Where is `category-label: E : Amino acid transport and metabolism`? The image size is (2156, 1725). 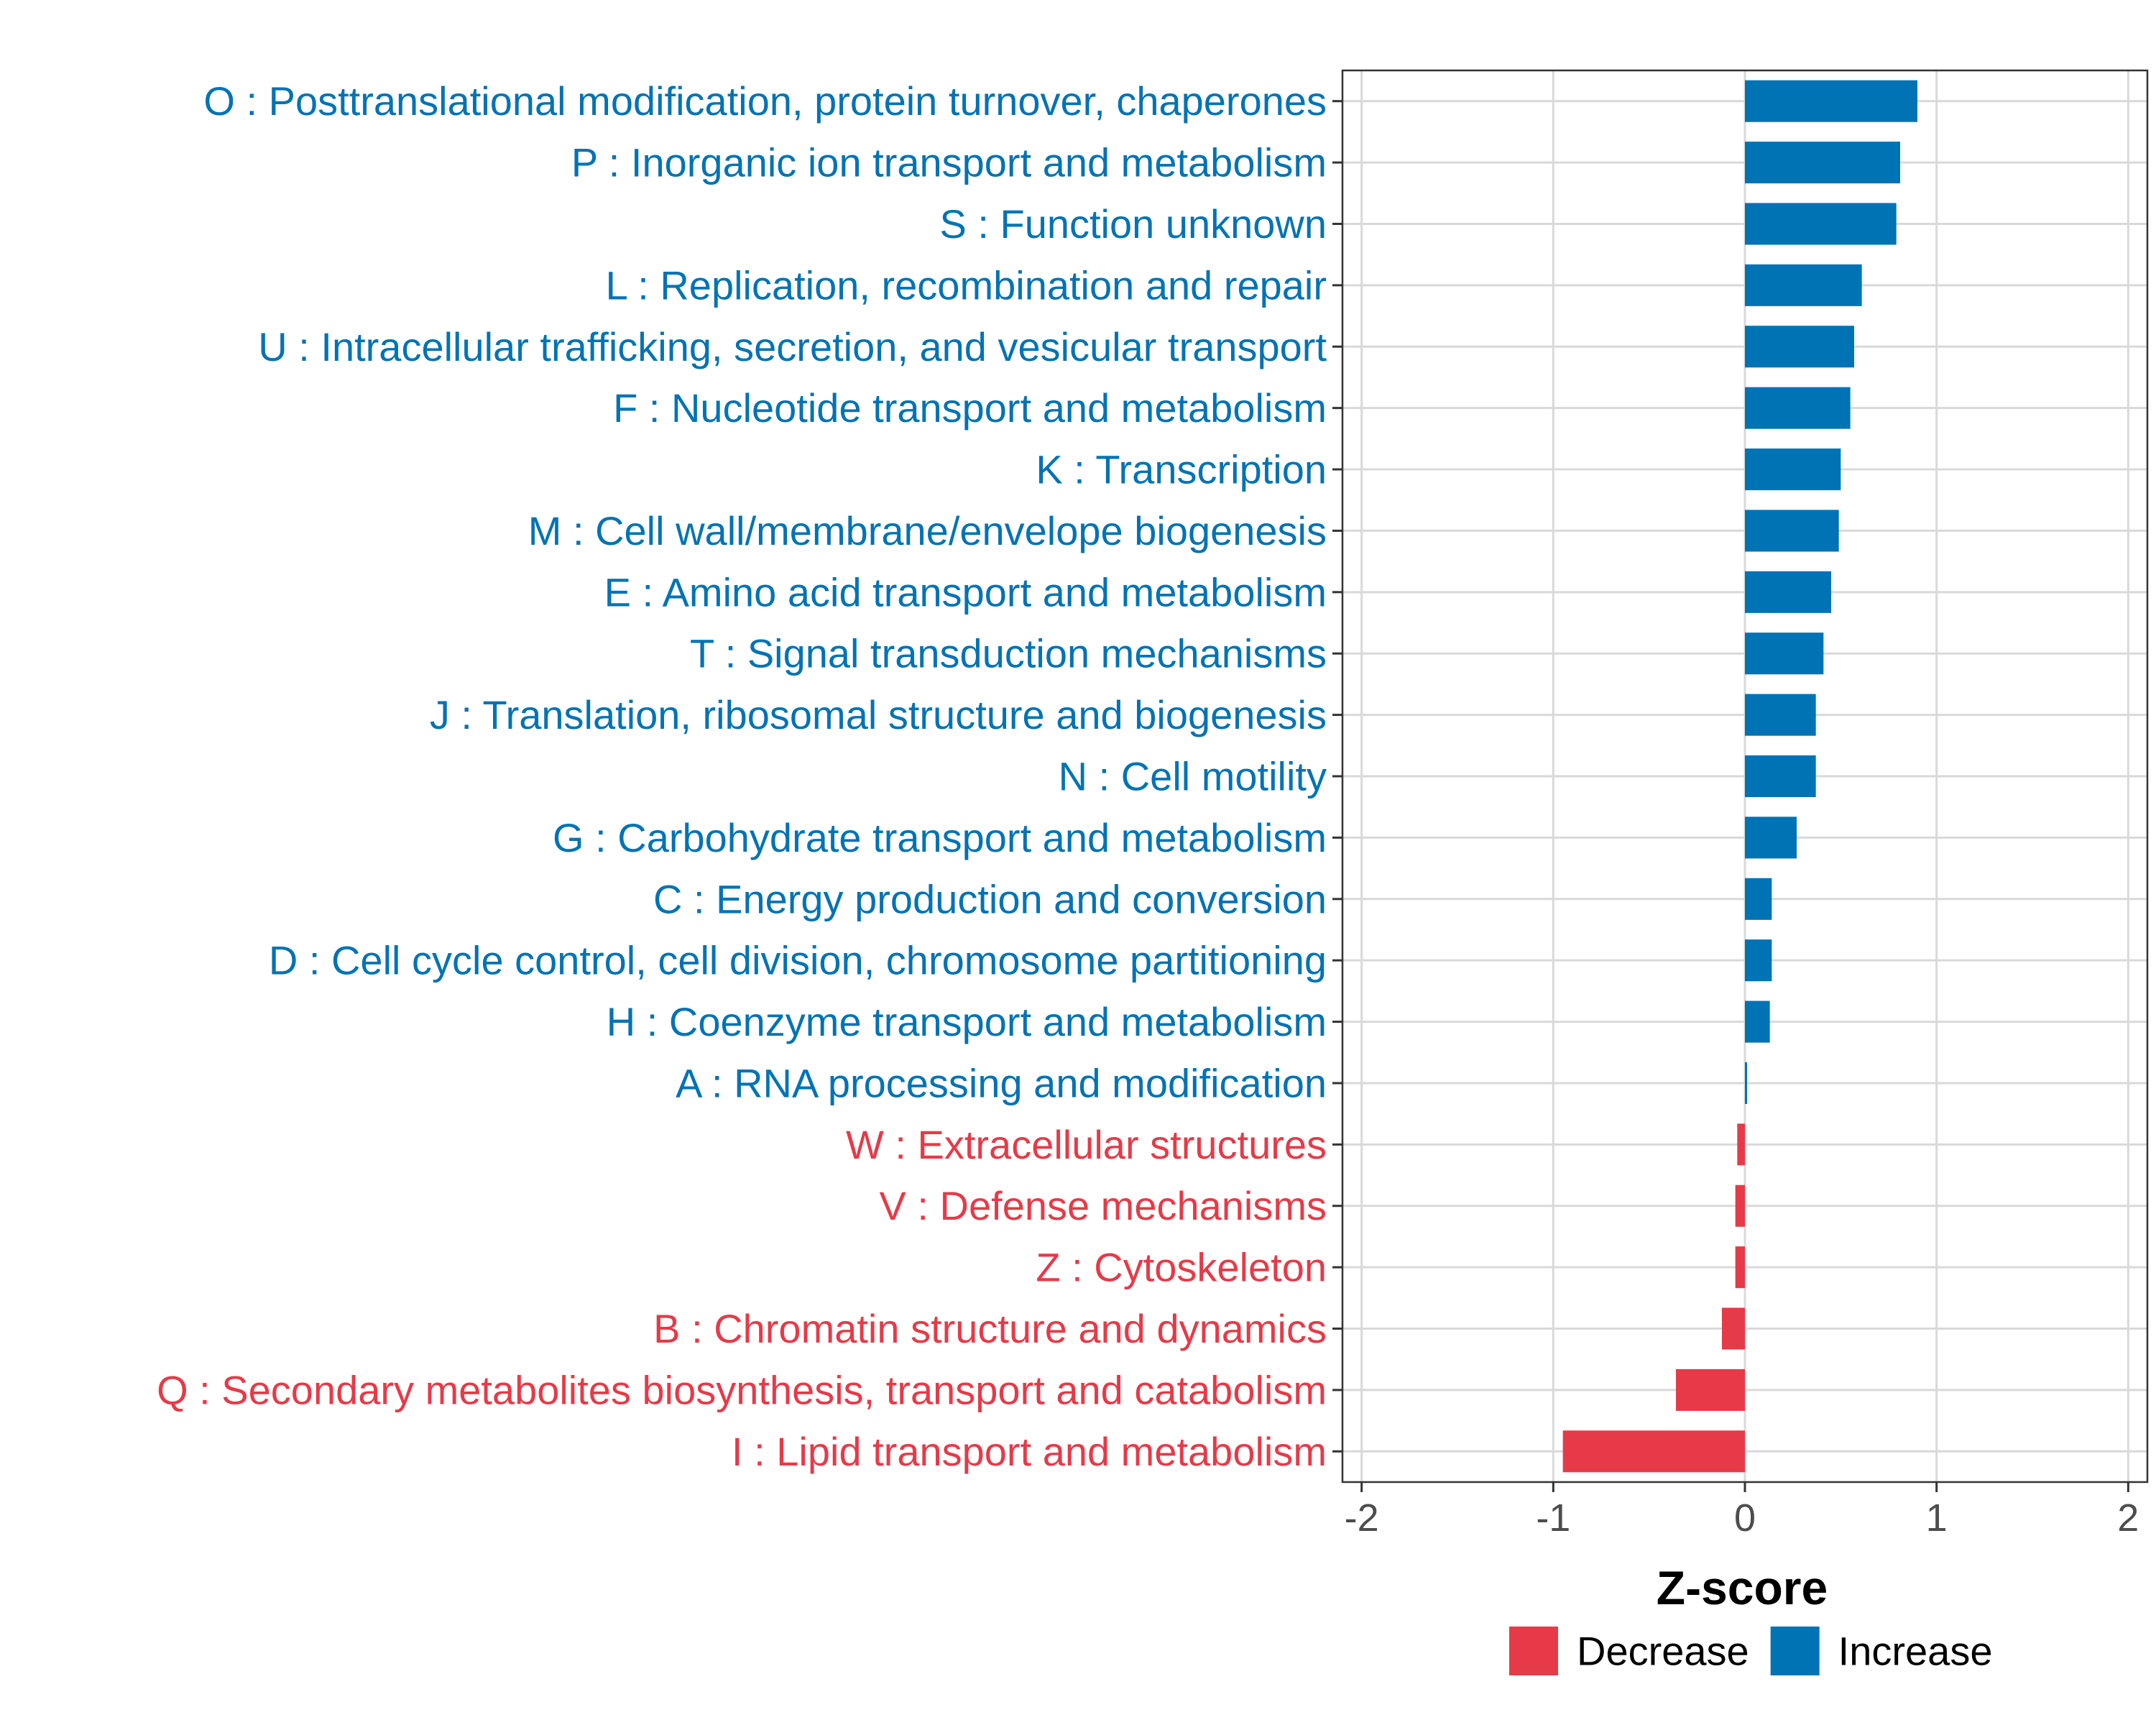 category-label: E : Amino acid transport and metabolism is located at coordinates (965, 592).